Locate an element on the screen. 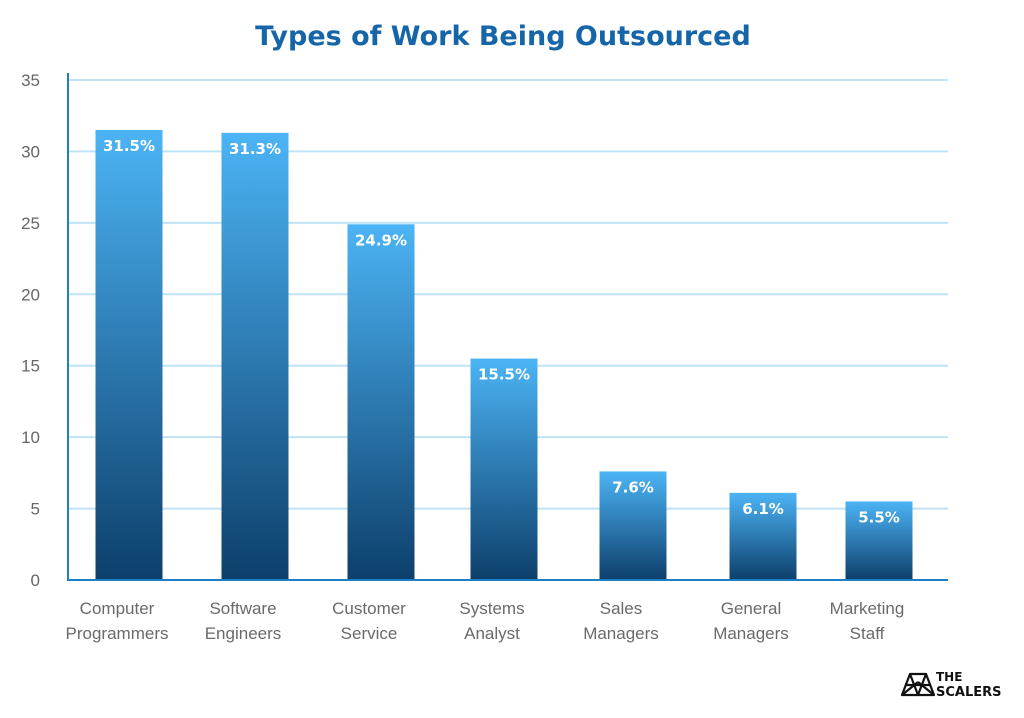  logo-text-the: THE is located at coordinates (949, 677).